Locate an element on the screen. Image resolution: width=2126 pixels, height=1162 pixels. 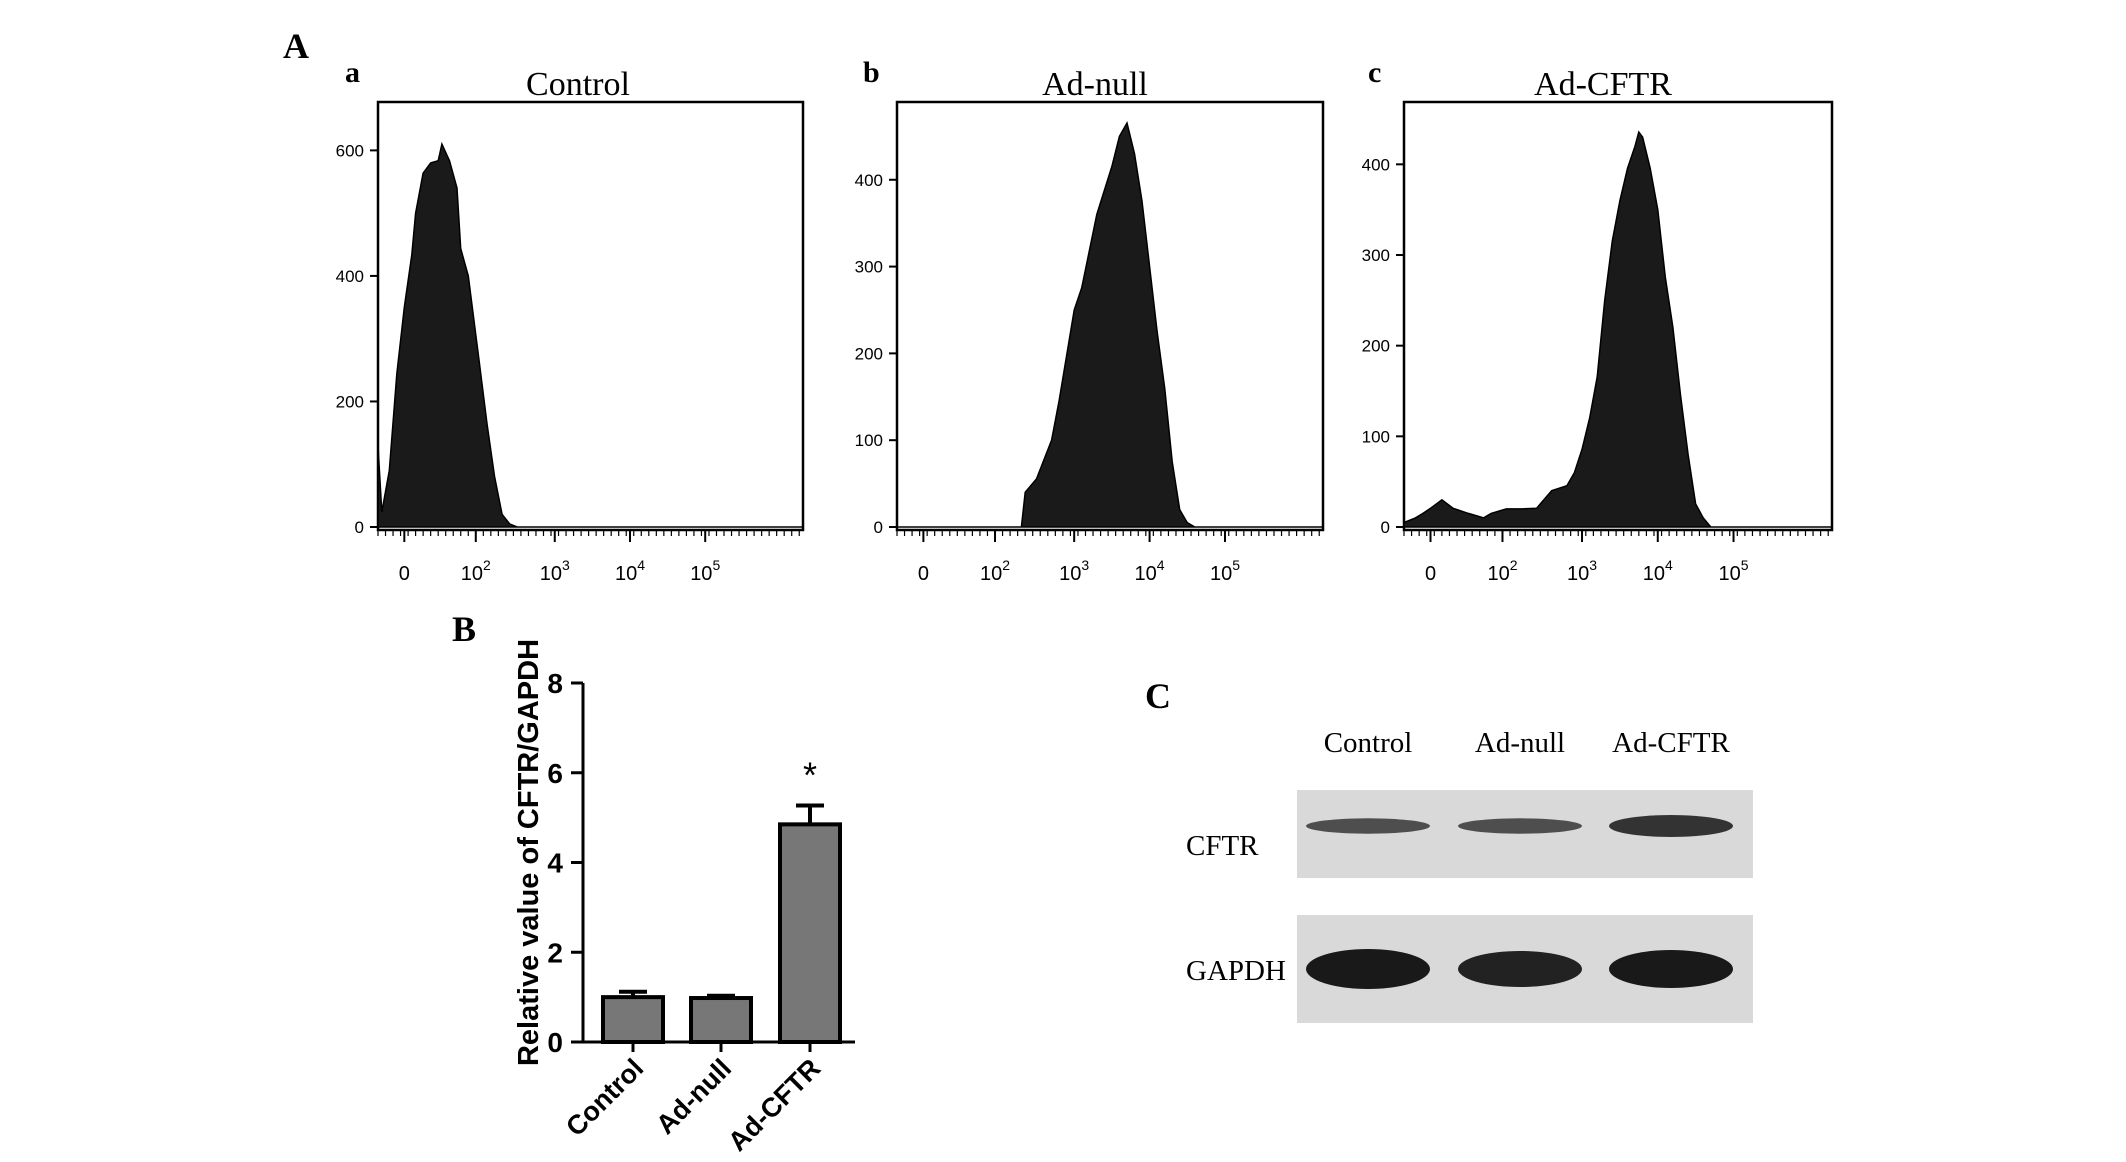
y-axis-label: Relative value of CFTR/GAPDH is located at coordinates (529, 852).